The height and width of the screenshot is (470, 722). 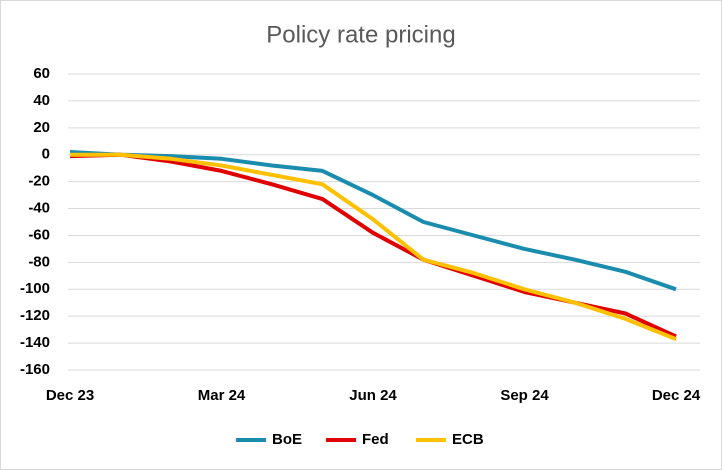 What do you see at coordinates (35, 369) in the screenshot?
I see `y-tick-label: -160` at bounding box center [35, 369].